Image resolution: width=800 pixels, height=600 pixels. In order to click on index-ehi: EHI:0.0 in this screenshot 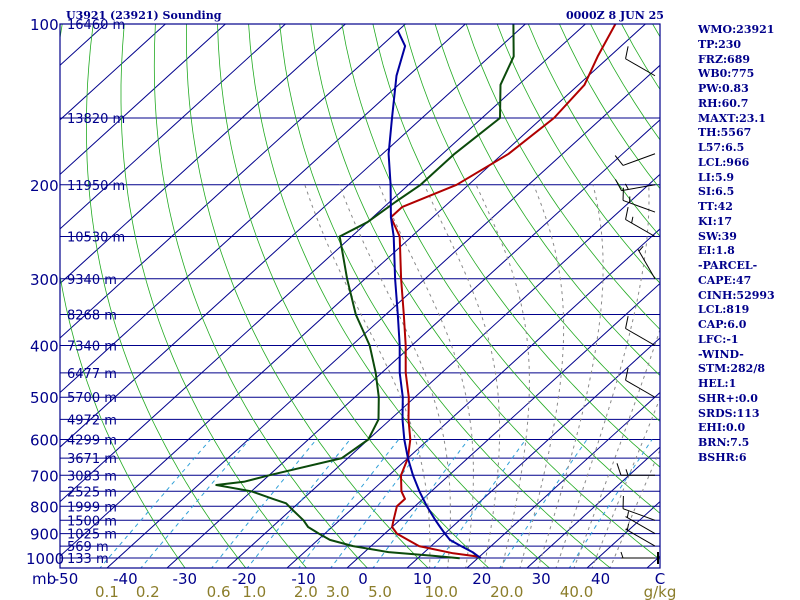, I will do `click(722, 428)`.